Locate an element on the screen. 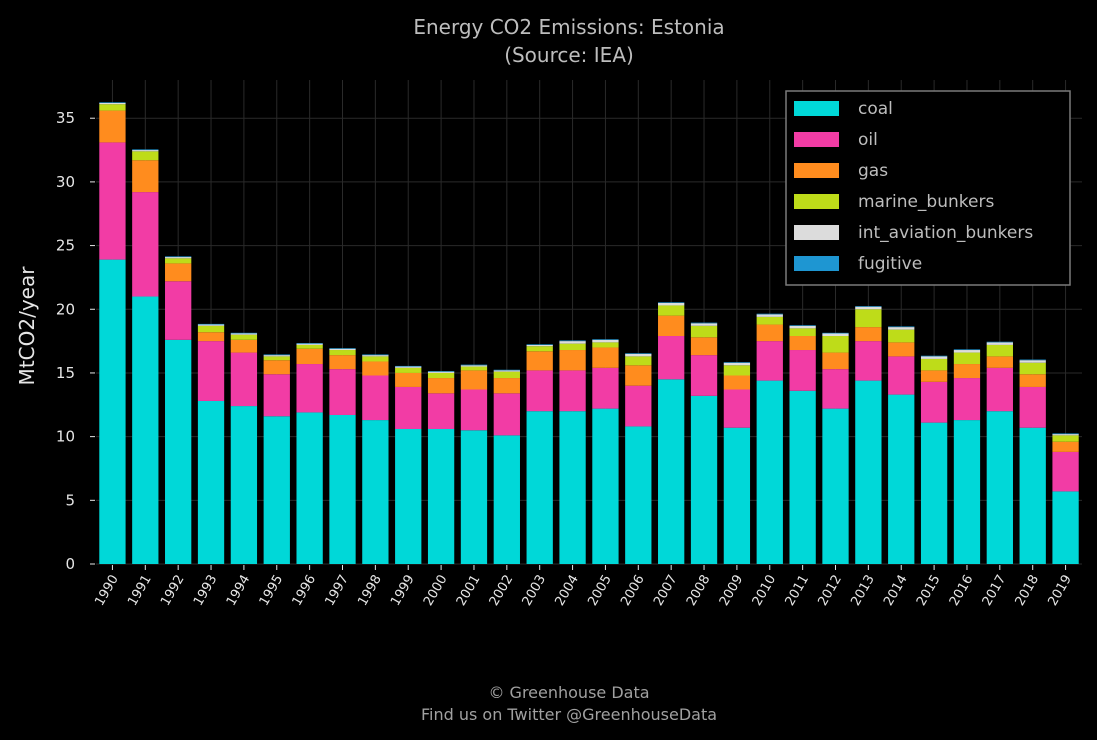 Image resolution: width=1097 pixels, height=740 pixels. legend-label-fugitive: fugitive is located at coordinates (890, 264).